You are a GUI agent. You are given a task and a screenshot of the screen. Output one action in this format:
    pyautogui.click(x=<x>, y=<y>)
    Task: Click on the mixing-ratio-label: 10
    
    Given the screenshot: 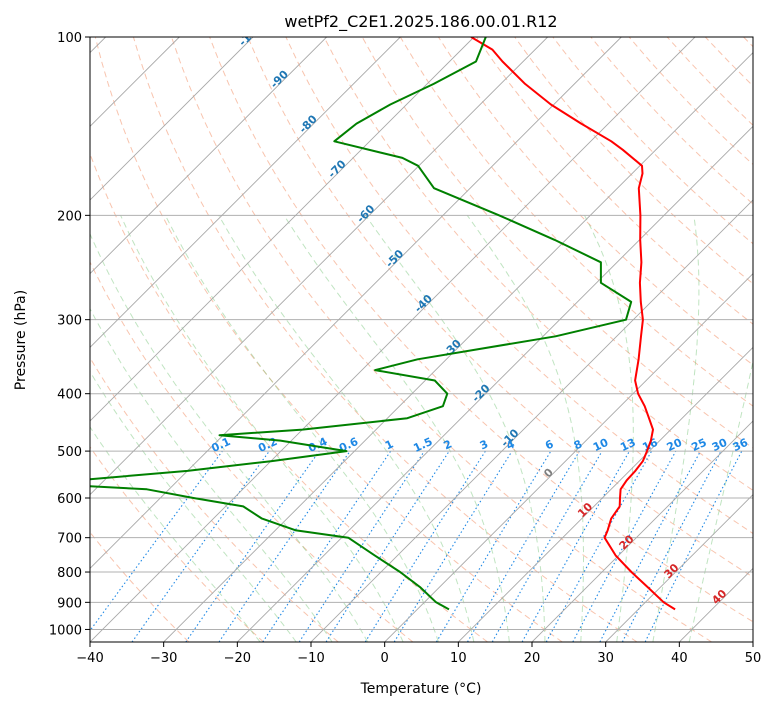 What is the action you would take?
    pyautogui.click(x=601, y=445)
    